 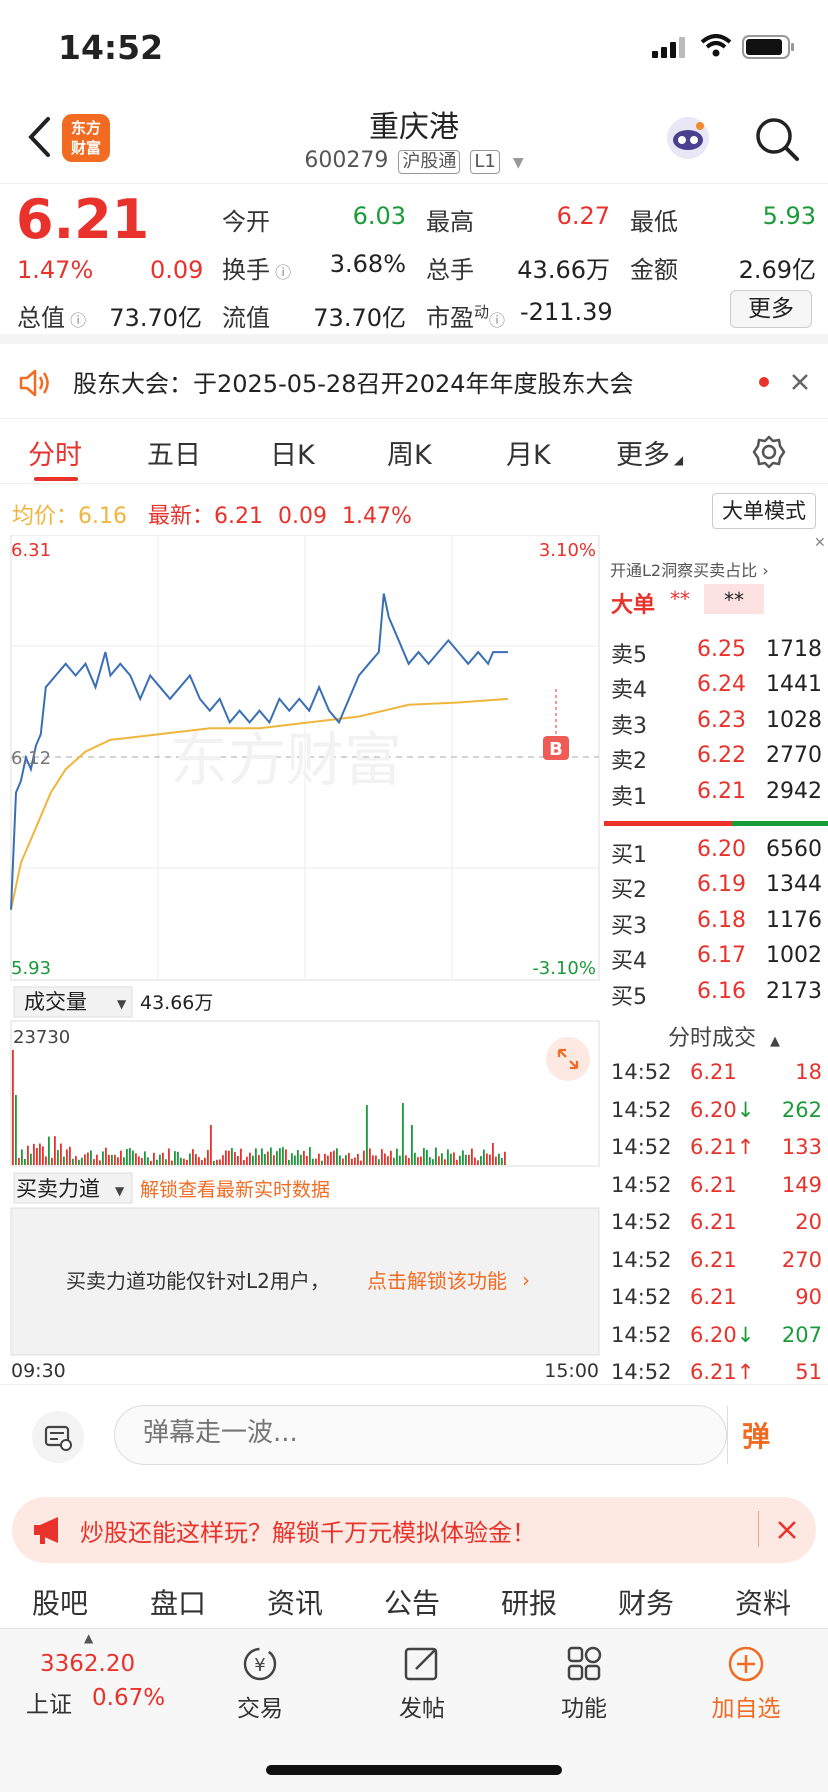 What do you see at coordinates (412, 1603) in the screenshot?
I see `tab-announcements: 公告` at bounding box center [412, 1603].